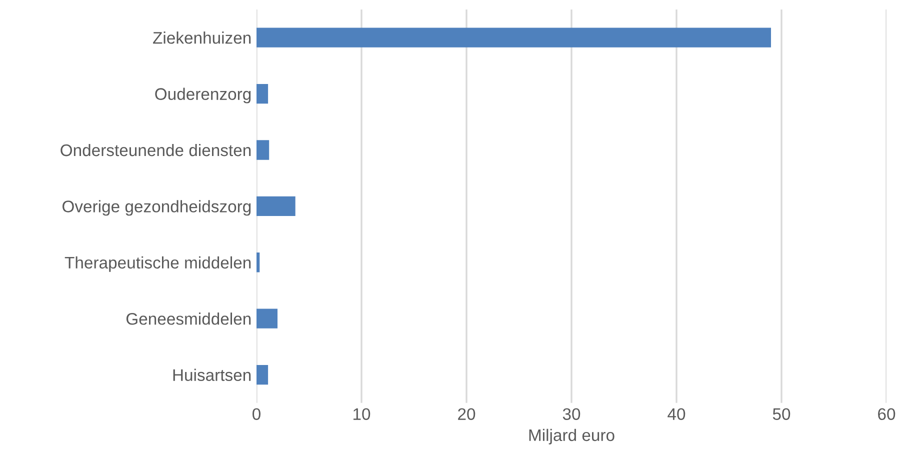 This screenshot has height=474, width=900. I want to click on y-tick-label: Ondersteunende diensten, so click(155, 150).